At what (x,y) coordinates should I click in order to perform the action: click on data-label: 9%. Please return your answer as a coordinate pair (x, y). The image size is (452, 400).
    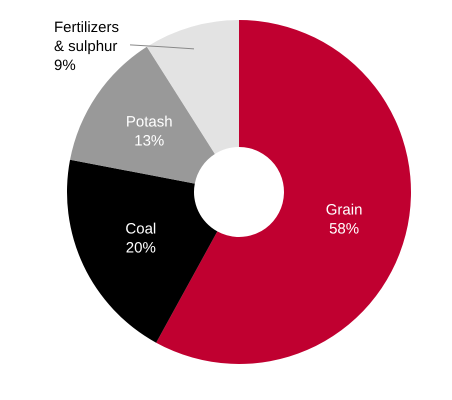
    Looking at the image, I should click on (65, 65).